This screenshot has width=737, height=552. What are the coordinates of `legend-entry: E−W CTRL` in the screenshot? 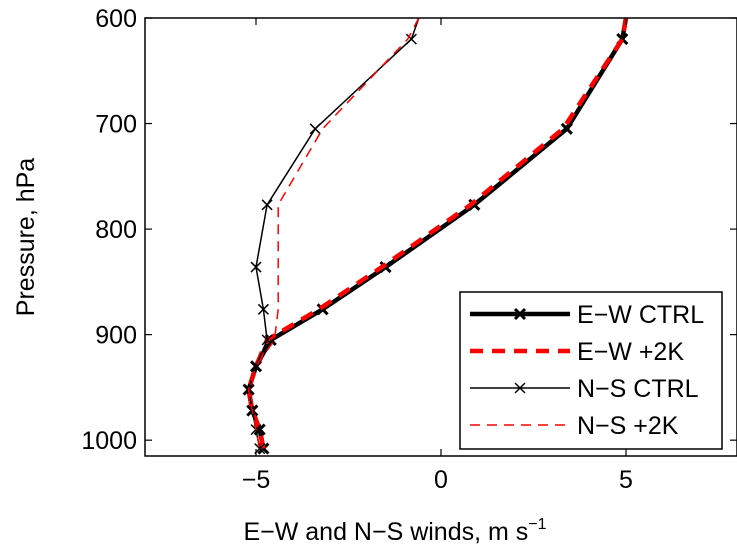 It's located at (587, 315).